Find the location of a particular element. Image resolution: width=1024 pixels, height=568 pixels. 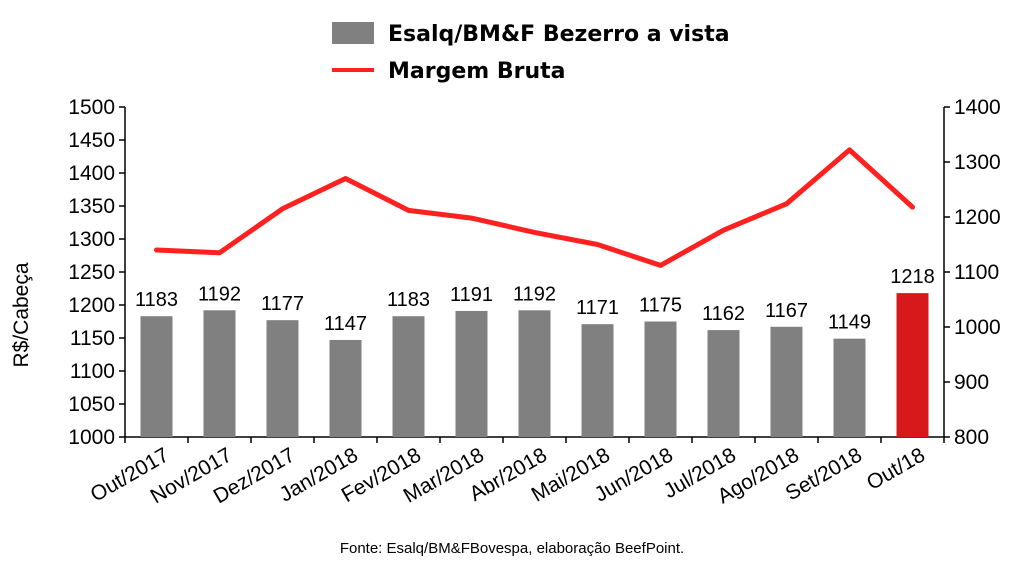

y-tick-label: 1100 is located at coordinates (92, 371).